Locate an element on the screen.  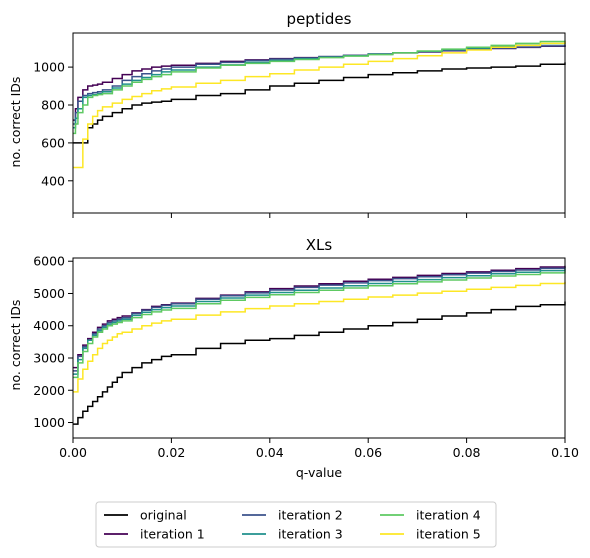
y-tick-label: 800 is located at coordinates (53, 105).